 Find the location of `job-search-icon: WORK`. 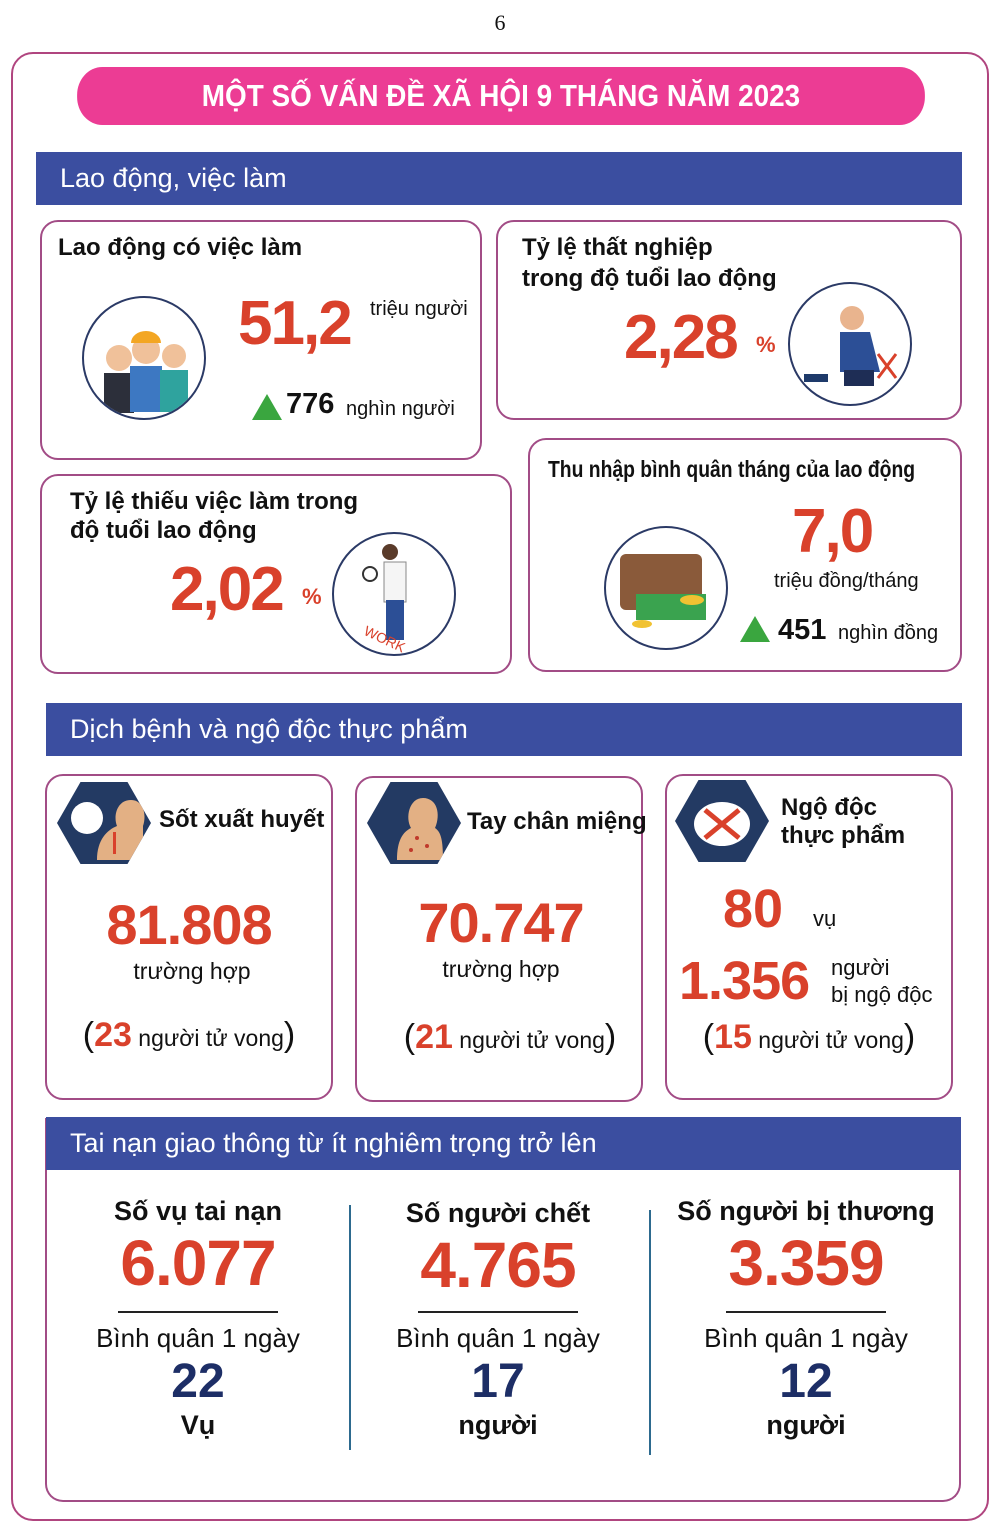

job-search-icon: WORK is located at coordinates (394, 594).